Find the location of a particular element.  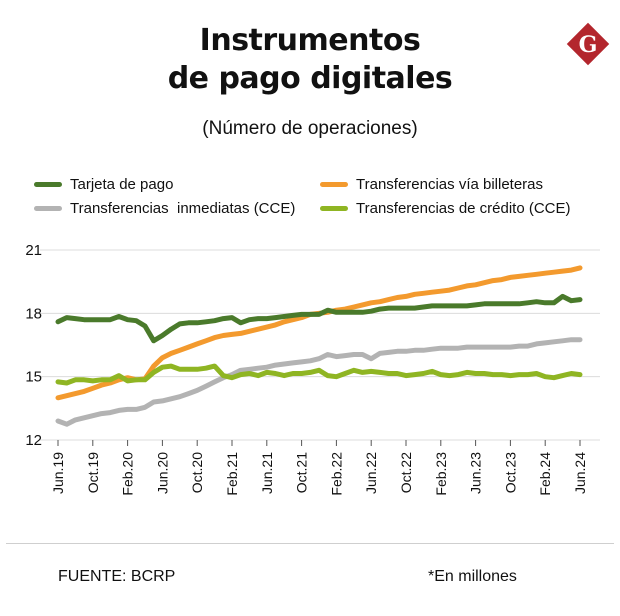

legend-item-tarjeta: Tarjeta de pago is located at coordinates (103, 184).